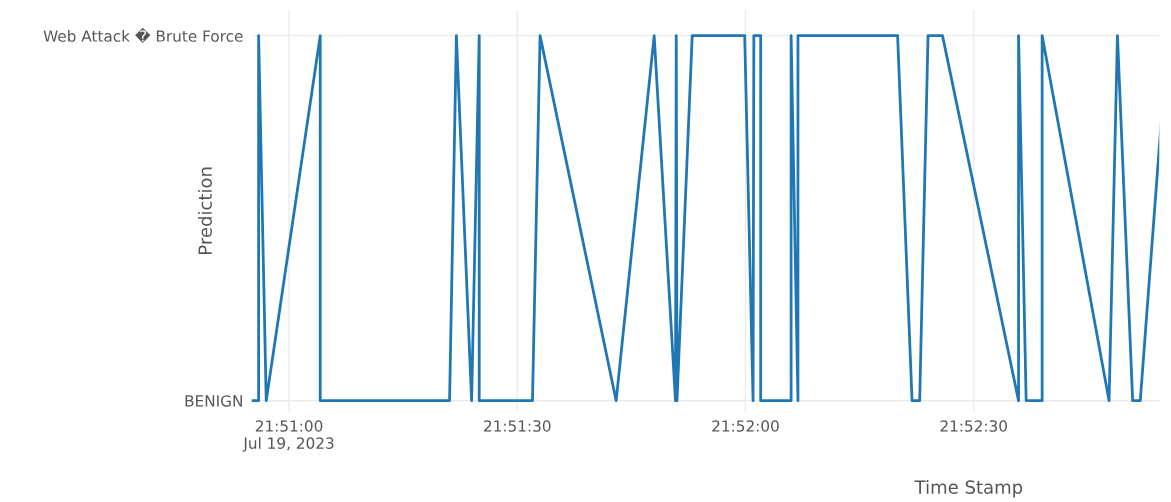  Describe the element at coordinates (143, 35) in the screenshot. I see `category-label: Web Attack � Brute Force` at that location.